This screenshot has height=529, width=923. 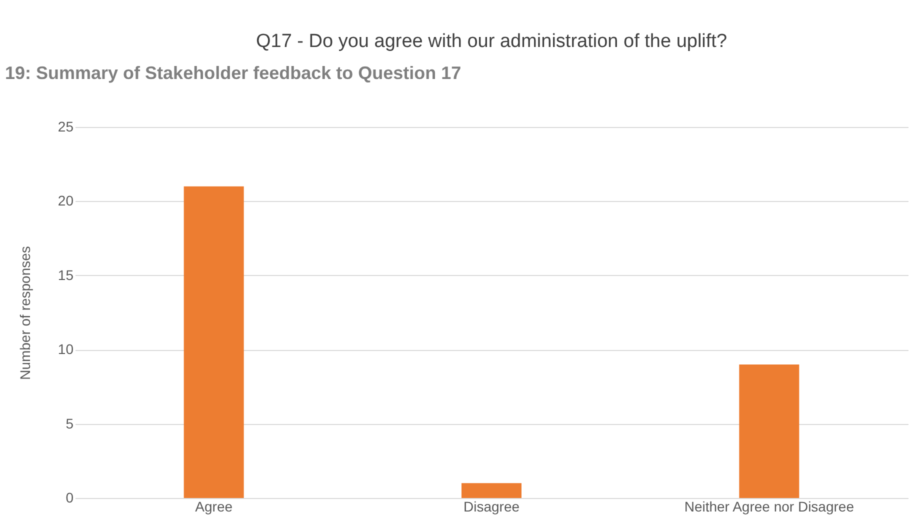 I want to click on y-axis-title: Number of responses, so click(x=24, y=313).